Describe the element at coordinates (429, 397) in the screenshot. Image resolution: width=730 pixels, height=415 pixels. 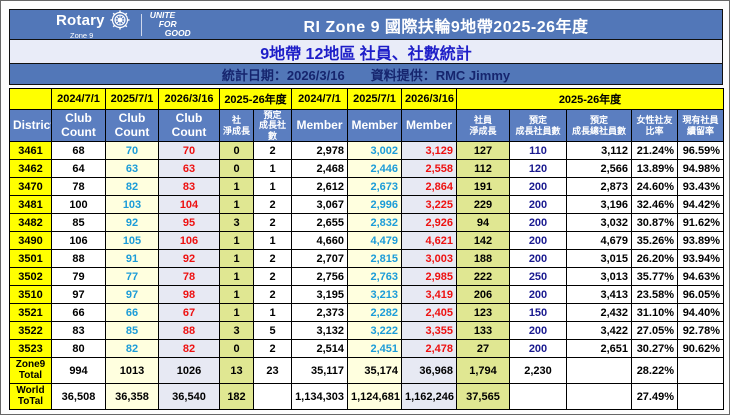
I see `value-cell: 1,162,246` at that location.